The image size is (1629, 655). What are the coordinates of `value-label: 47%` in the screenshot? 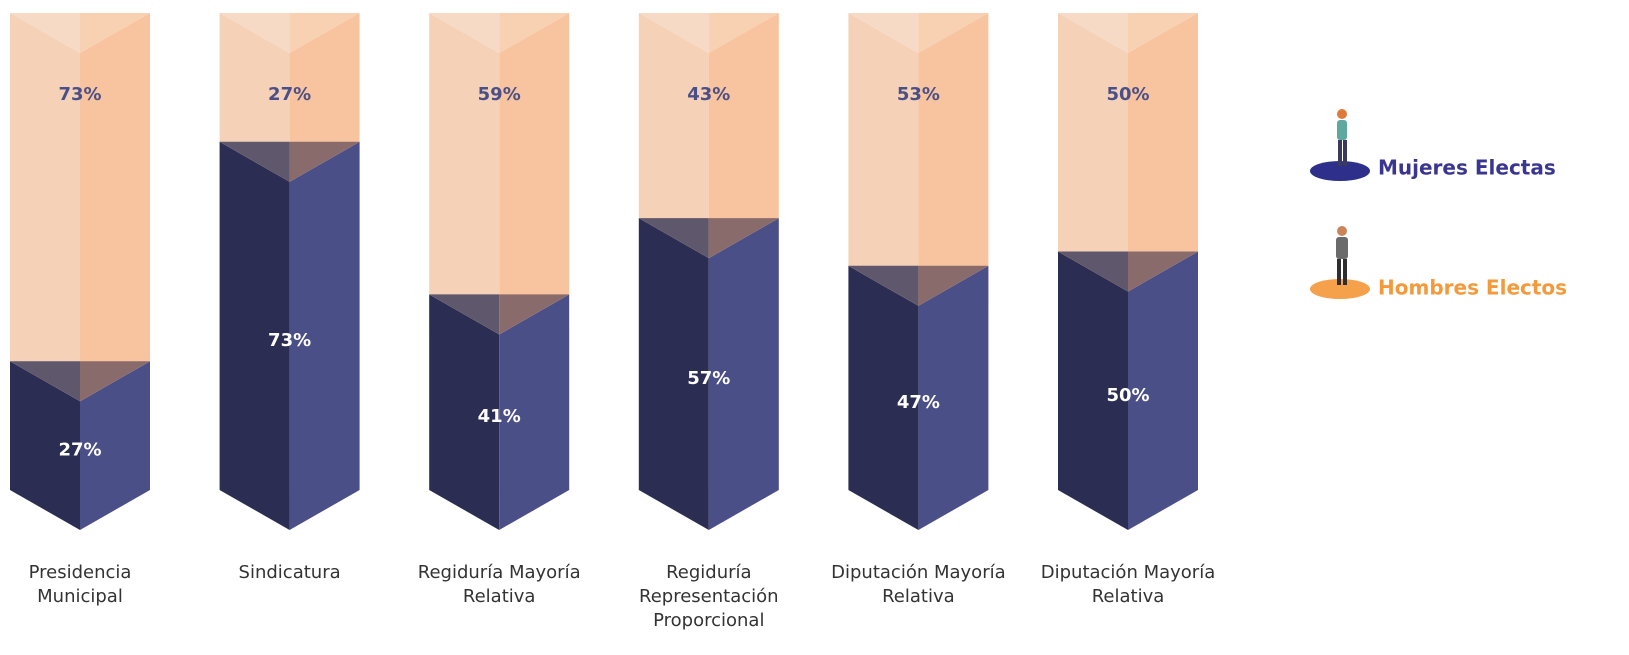 It's located at (918, 402).